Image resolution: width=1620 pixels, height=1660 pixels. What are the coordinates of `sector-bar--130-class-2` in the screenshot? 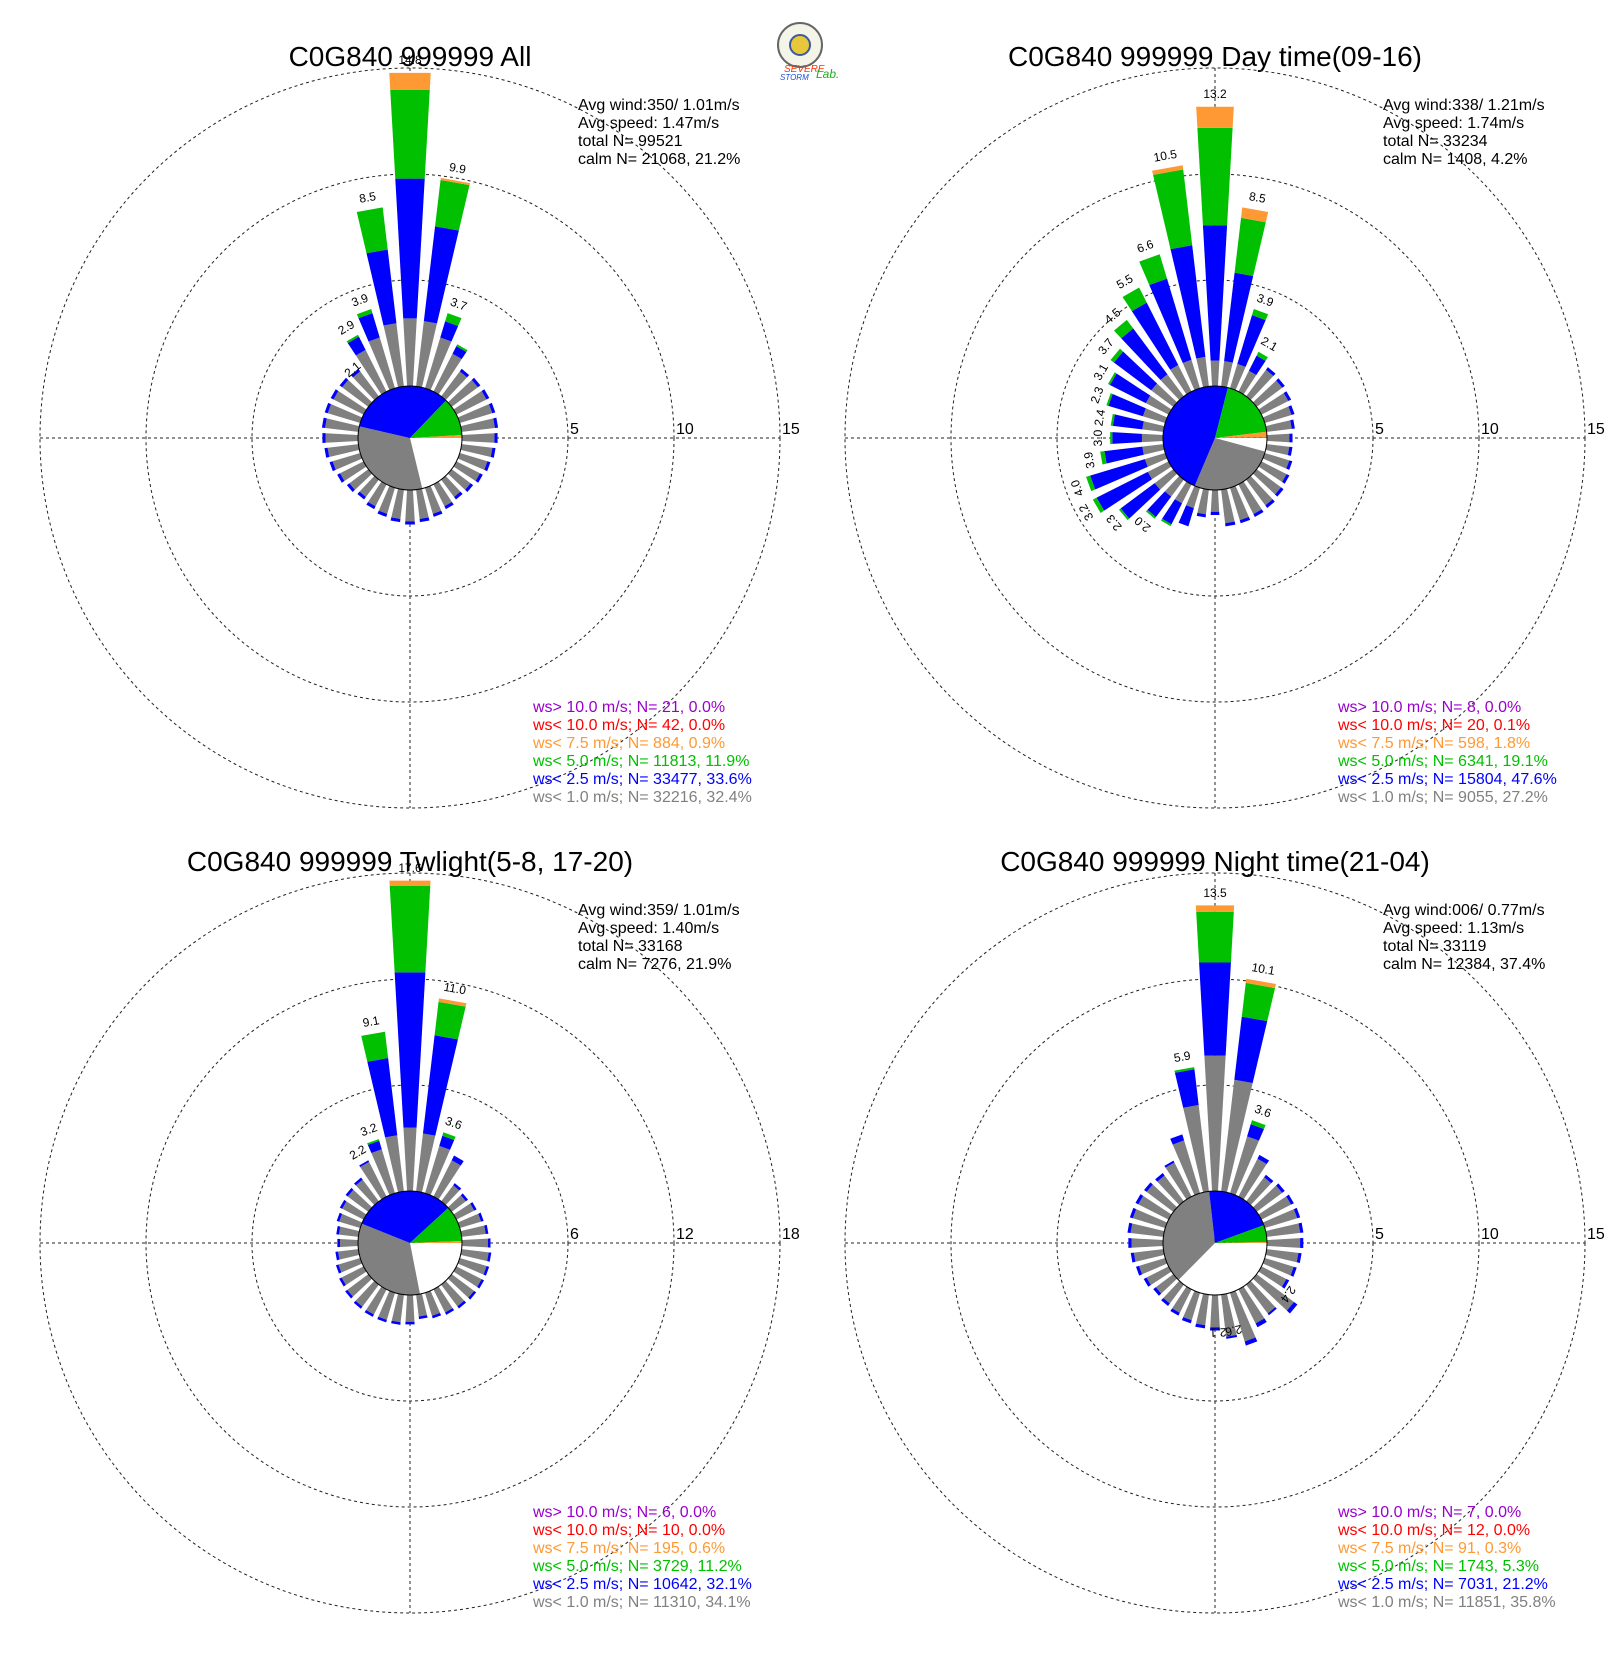 It's located at (1157, 1291).